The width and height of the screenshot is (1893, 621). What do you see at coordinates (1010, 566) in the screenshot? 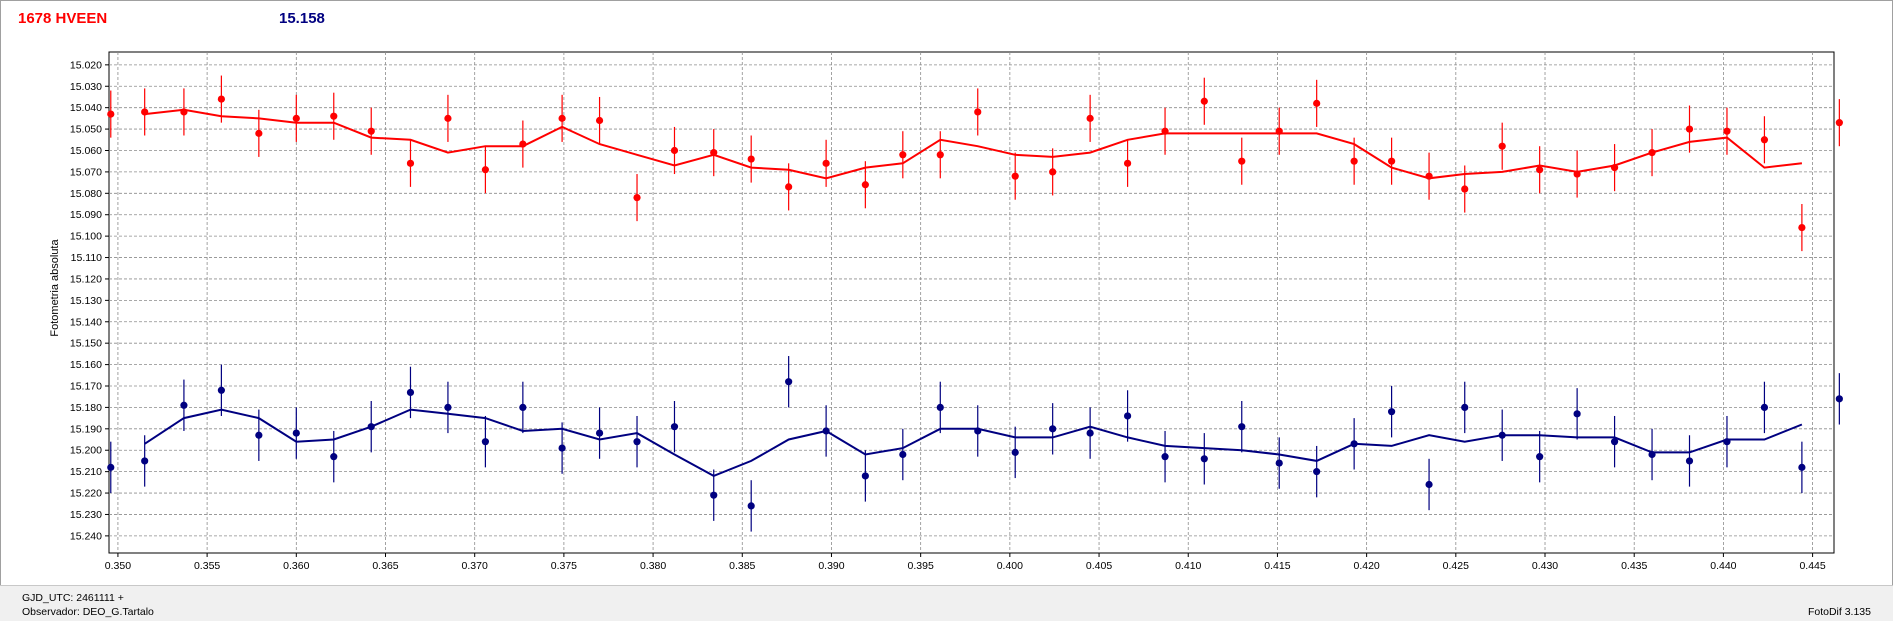
I see `x-tick-label: 0.400` at bounding box center [1010, 566].